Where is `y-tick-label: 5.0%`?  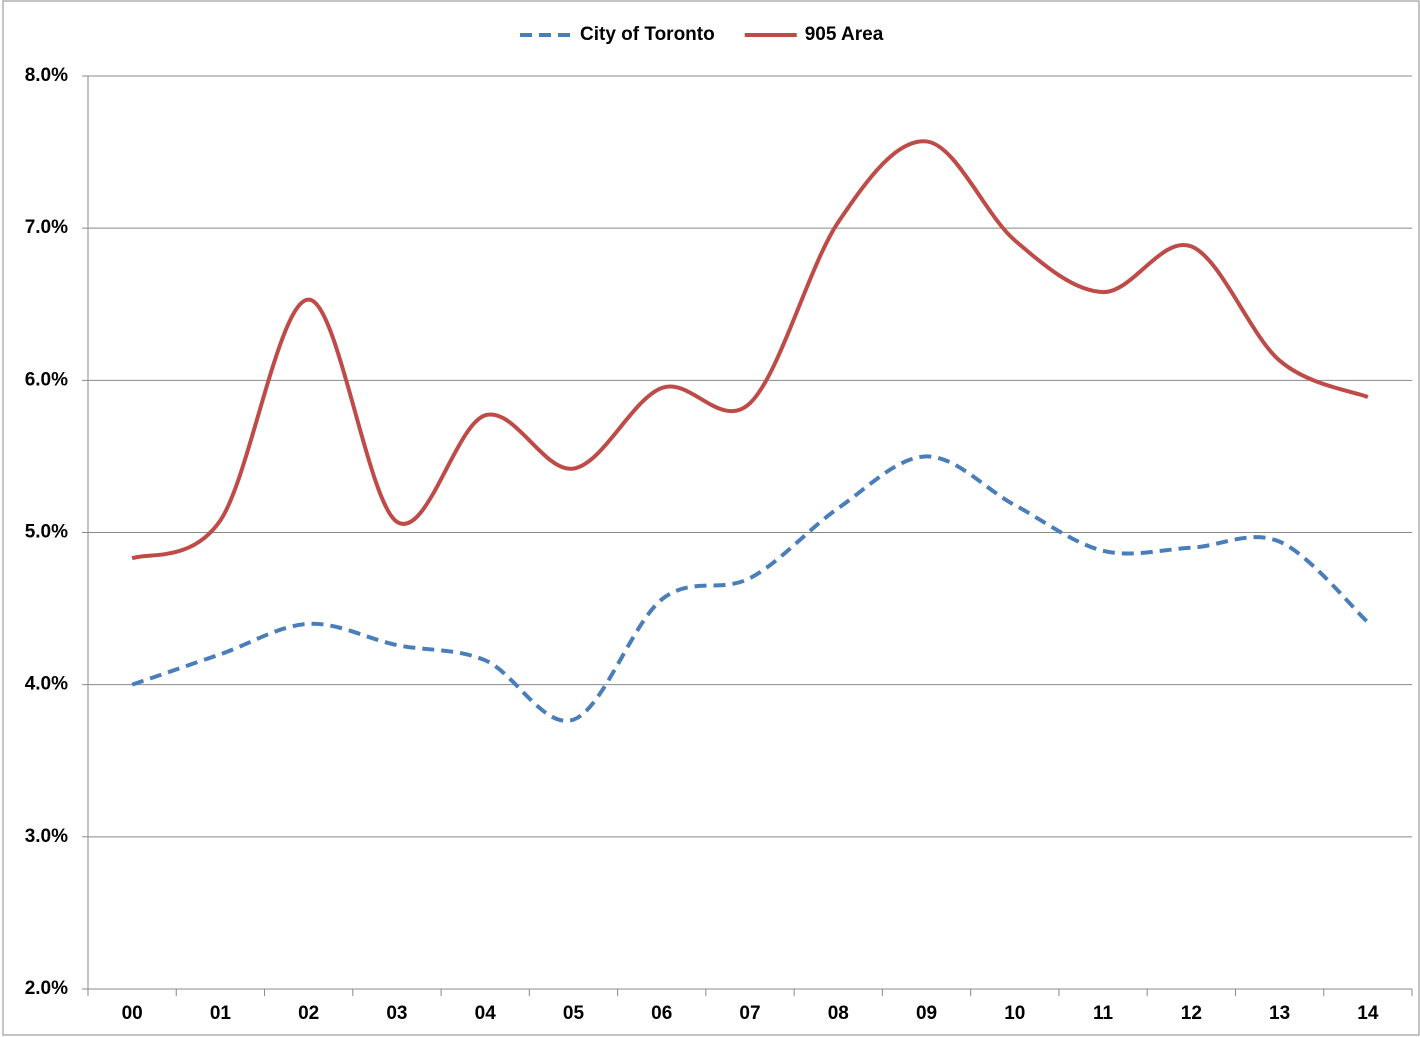 y-tick-label: 5.0% is located at coordinates (46, 532).